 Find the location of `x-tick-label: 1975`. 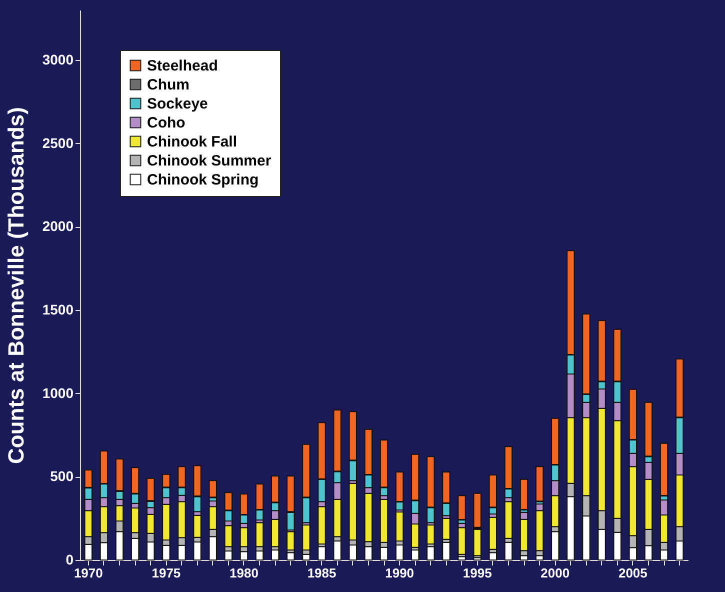

x-tick-label: 1975 is located at coordinates (166, 573).